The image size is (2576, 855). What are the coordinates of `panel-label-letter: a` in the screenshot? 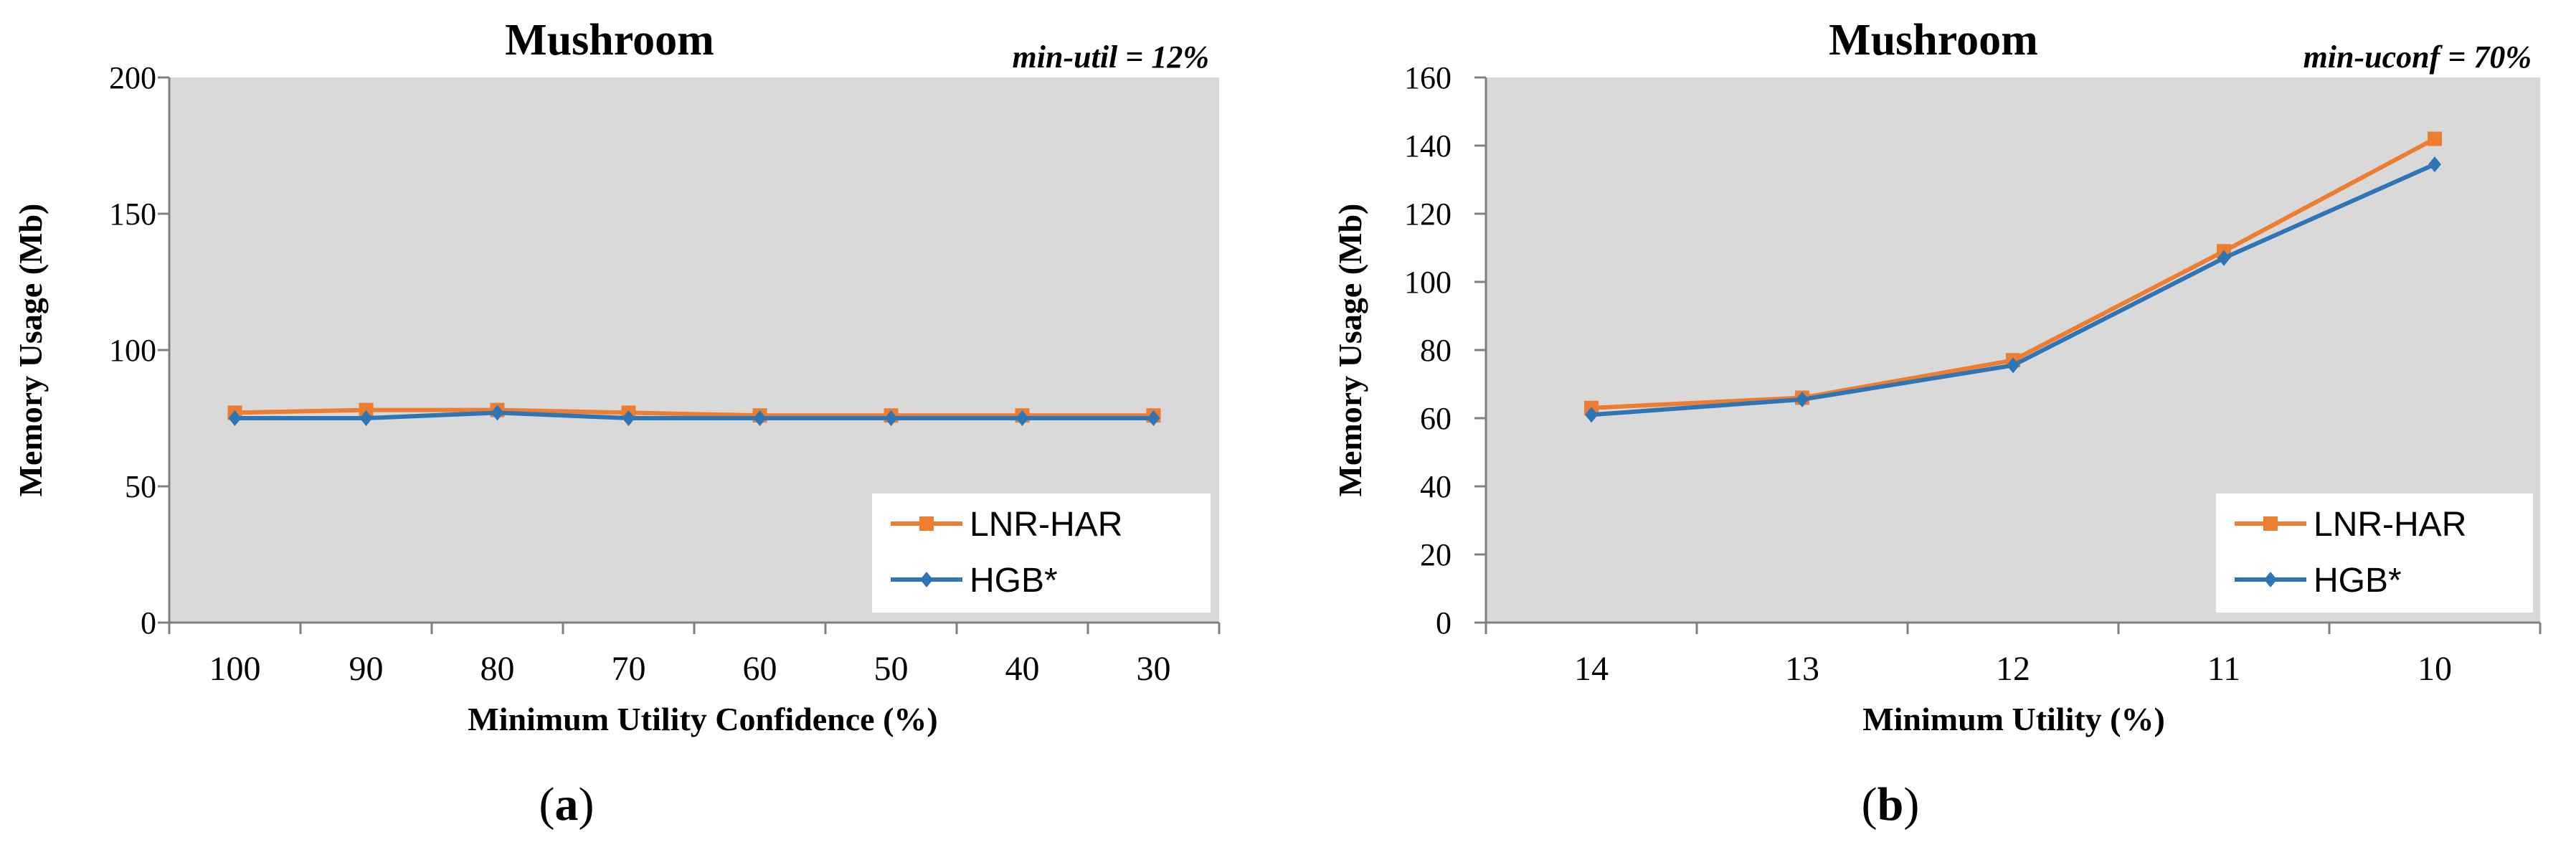 It's located at (567, 804).